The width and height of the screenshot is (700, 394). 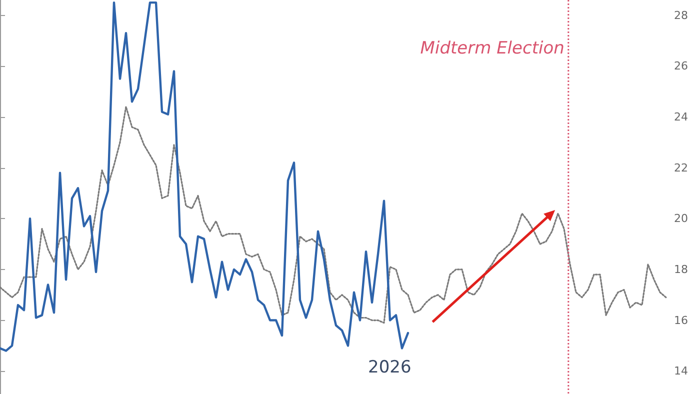 I want to click on y-tick-label: 22, so click(x=681, y=167).